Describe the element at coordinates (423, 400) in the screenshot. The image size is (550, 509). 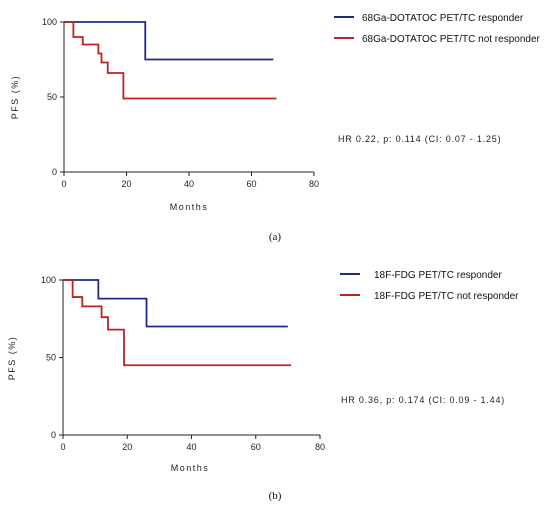
I see `hr-annotation-b: HR 0.36, p: 0.174 (CI: 0.09 - 1.44)` at that location.